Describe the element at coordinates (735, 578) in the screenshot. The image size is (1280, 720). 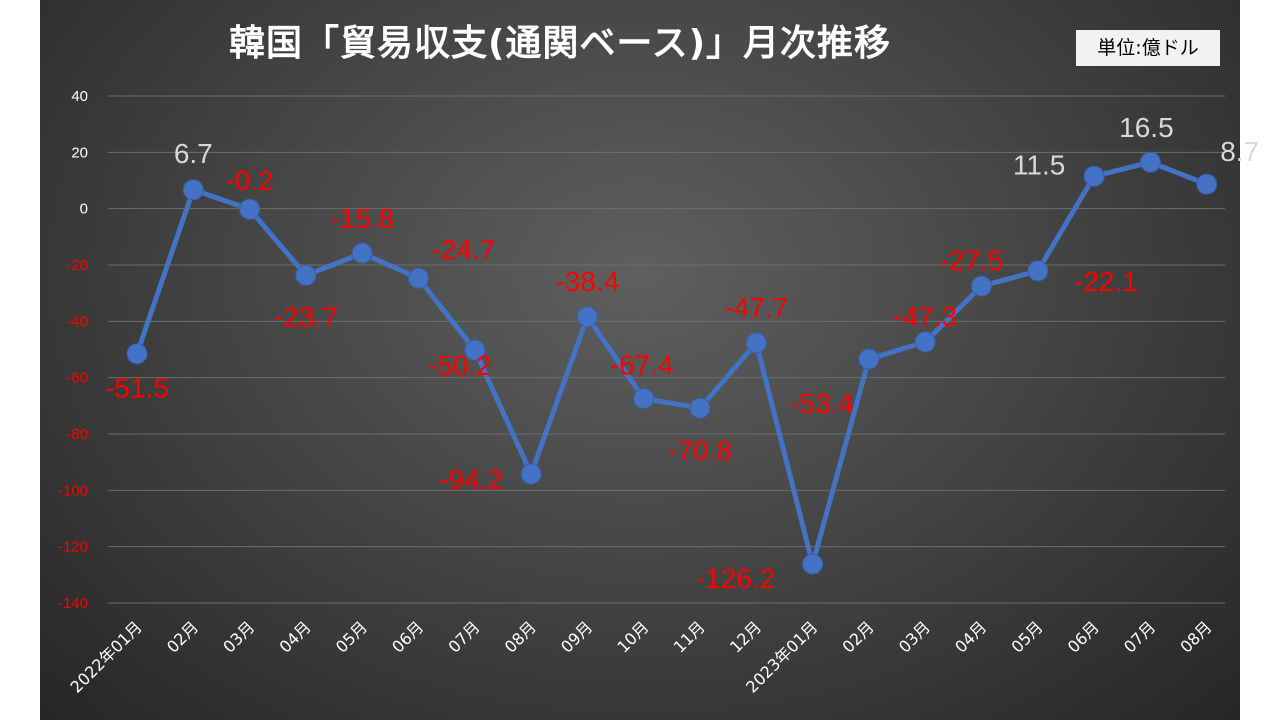
I see `data-label: -126.2` at that location.